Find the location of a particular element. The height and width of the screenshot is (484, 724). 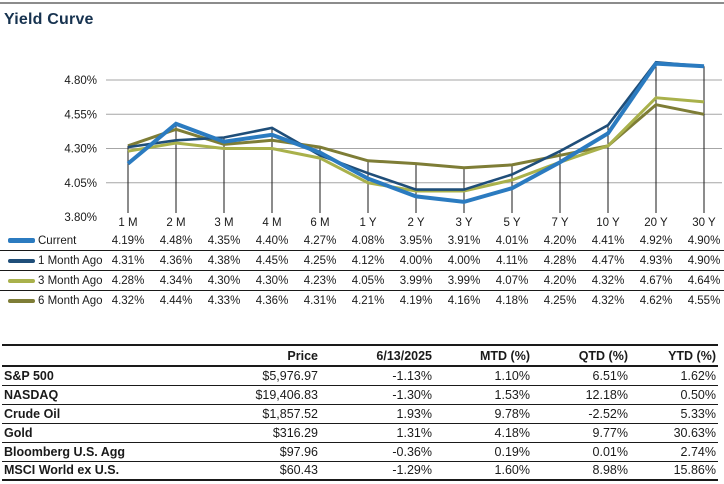

table-cell: 9.78% is located at coordinates (483, 414).